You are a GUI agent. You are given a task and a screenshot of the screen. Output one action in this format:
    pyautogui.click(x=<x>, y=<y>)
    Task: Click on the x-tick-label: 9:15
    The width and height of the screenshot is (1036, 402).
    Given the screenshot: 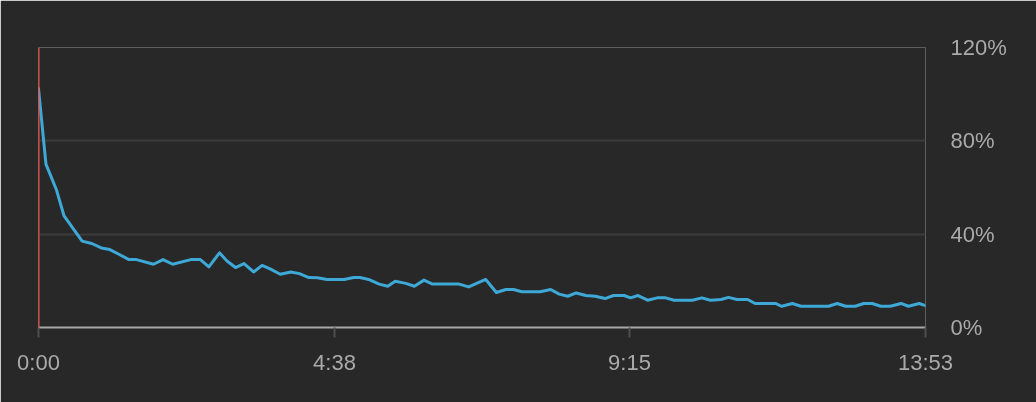 What is the action you would take?
    pyautogui.click(x=629, y=362)
    